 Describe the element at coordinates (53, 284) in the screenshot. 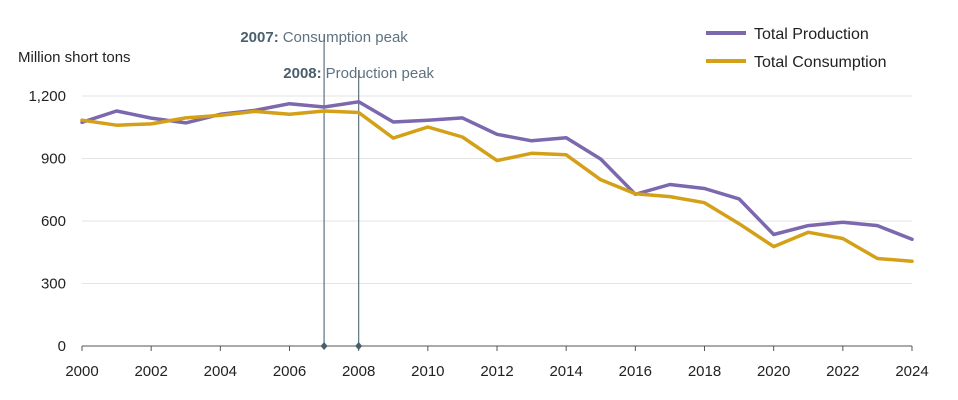

I see `y-tick-label: 300` at that location.